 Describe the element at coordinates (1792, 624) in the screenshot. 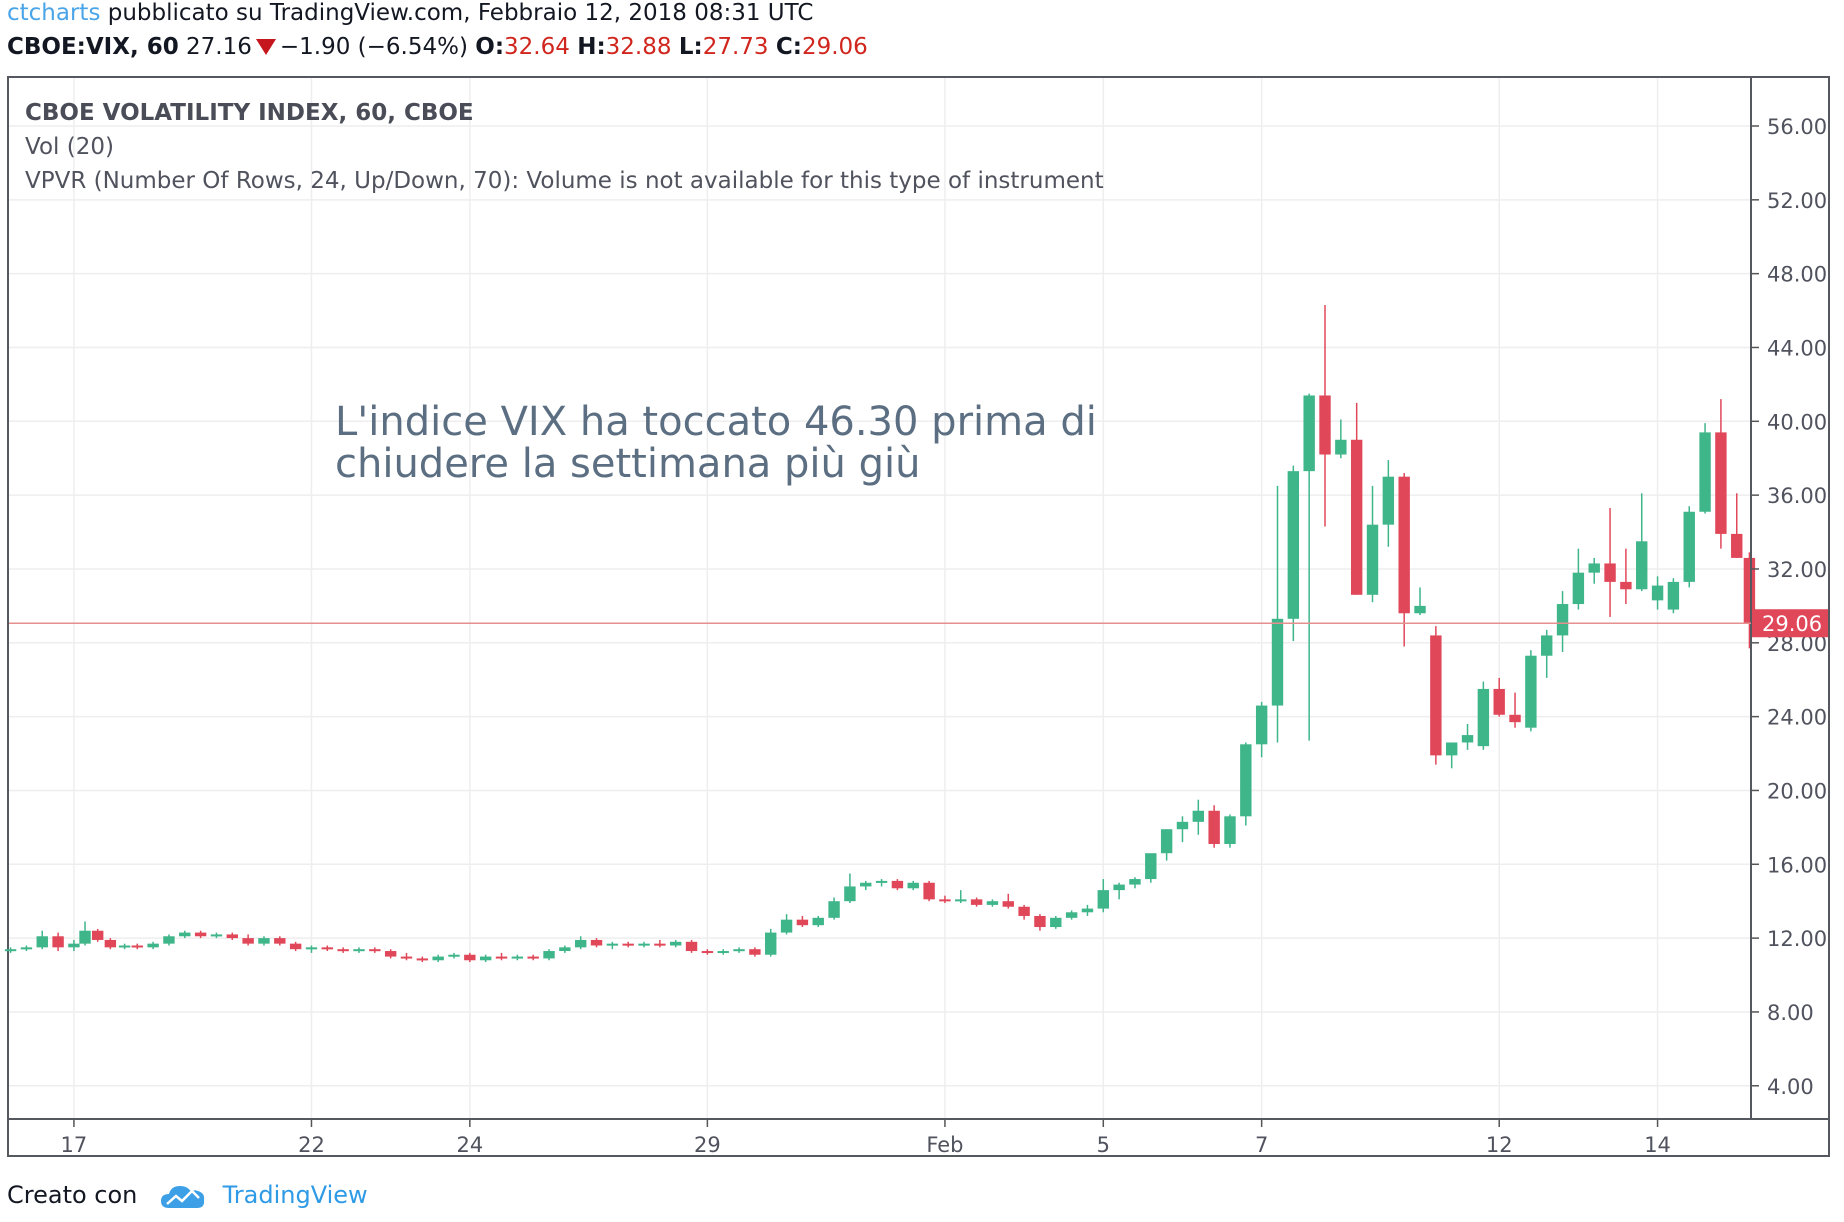

I see `last-price-badge-label: 29.06` at that location.